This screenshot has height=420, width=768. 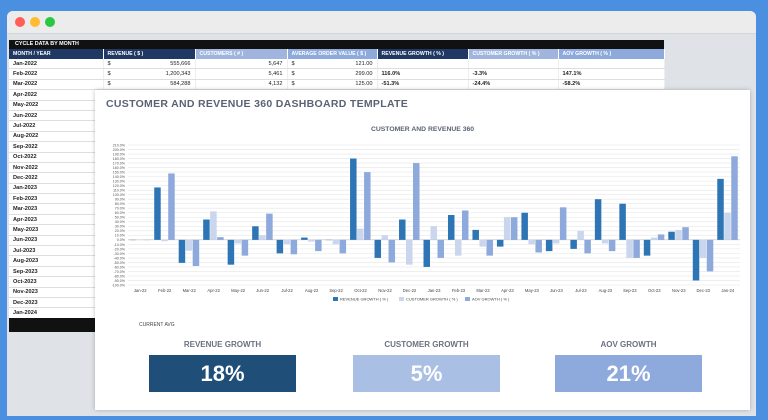 I want to click on close-window-button, so click(x=20, y=22).